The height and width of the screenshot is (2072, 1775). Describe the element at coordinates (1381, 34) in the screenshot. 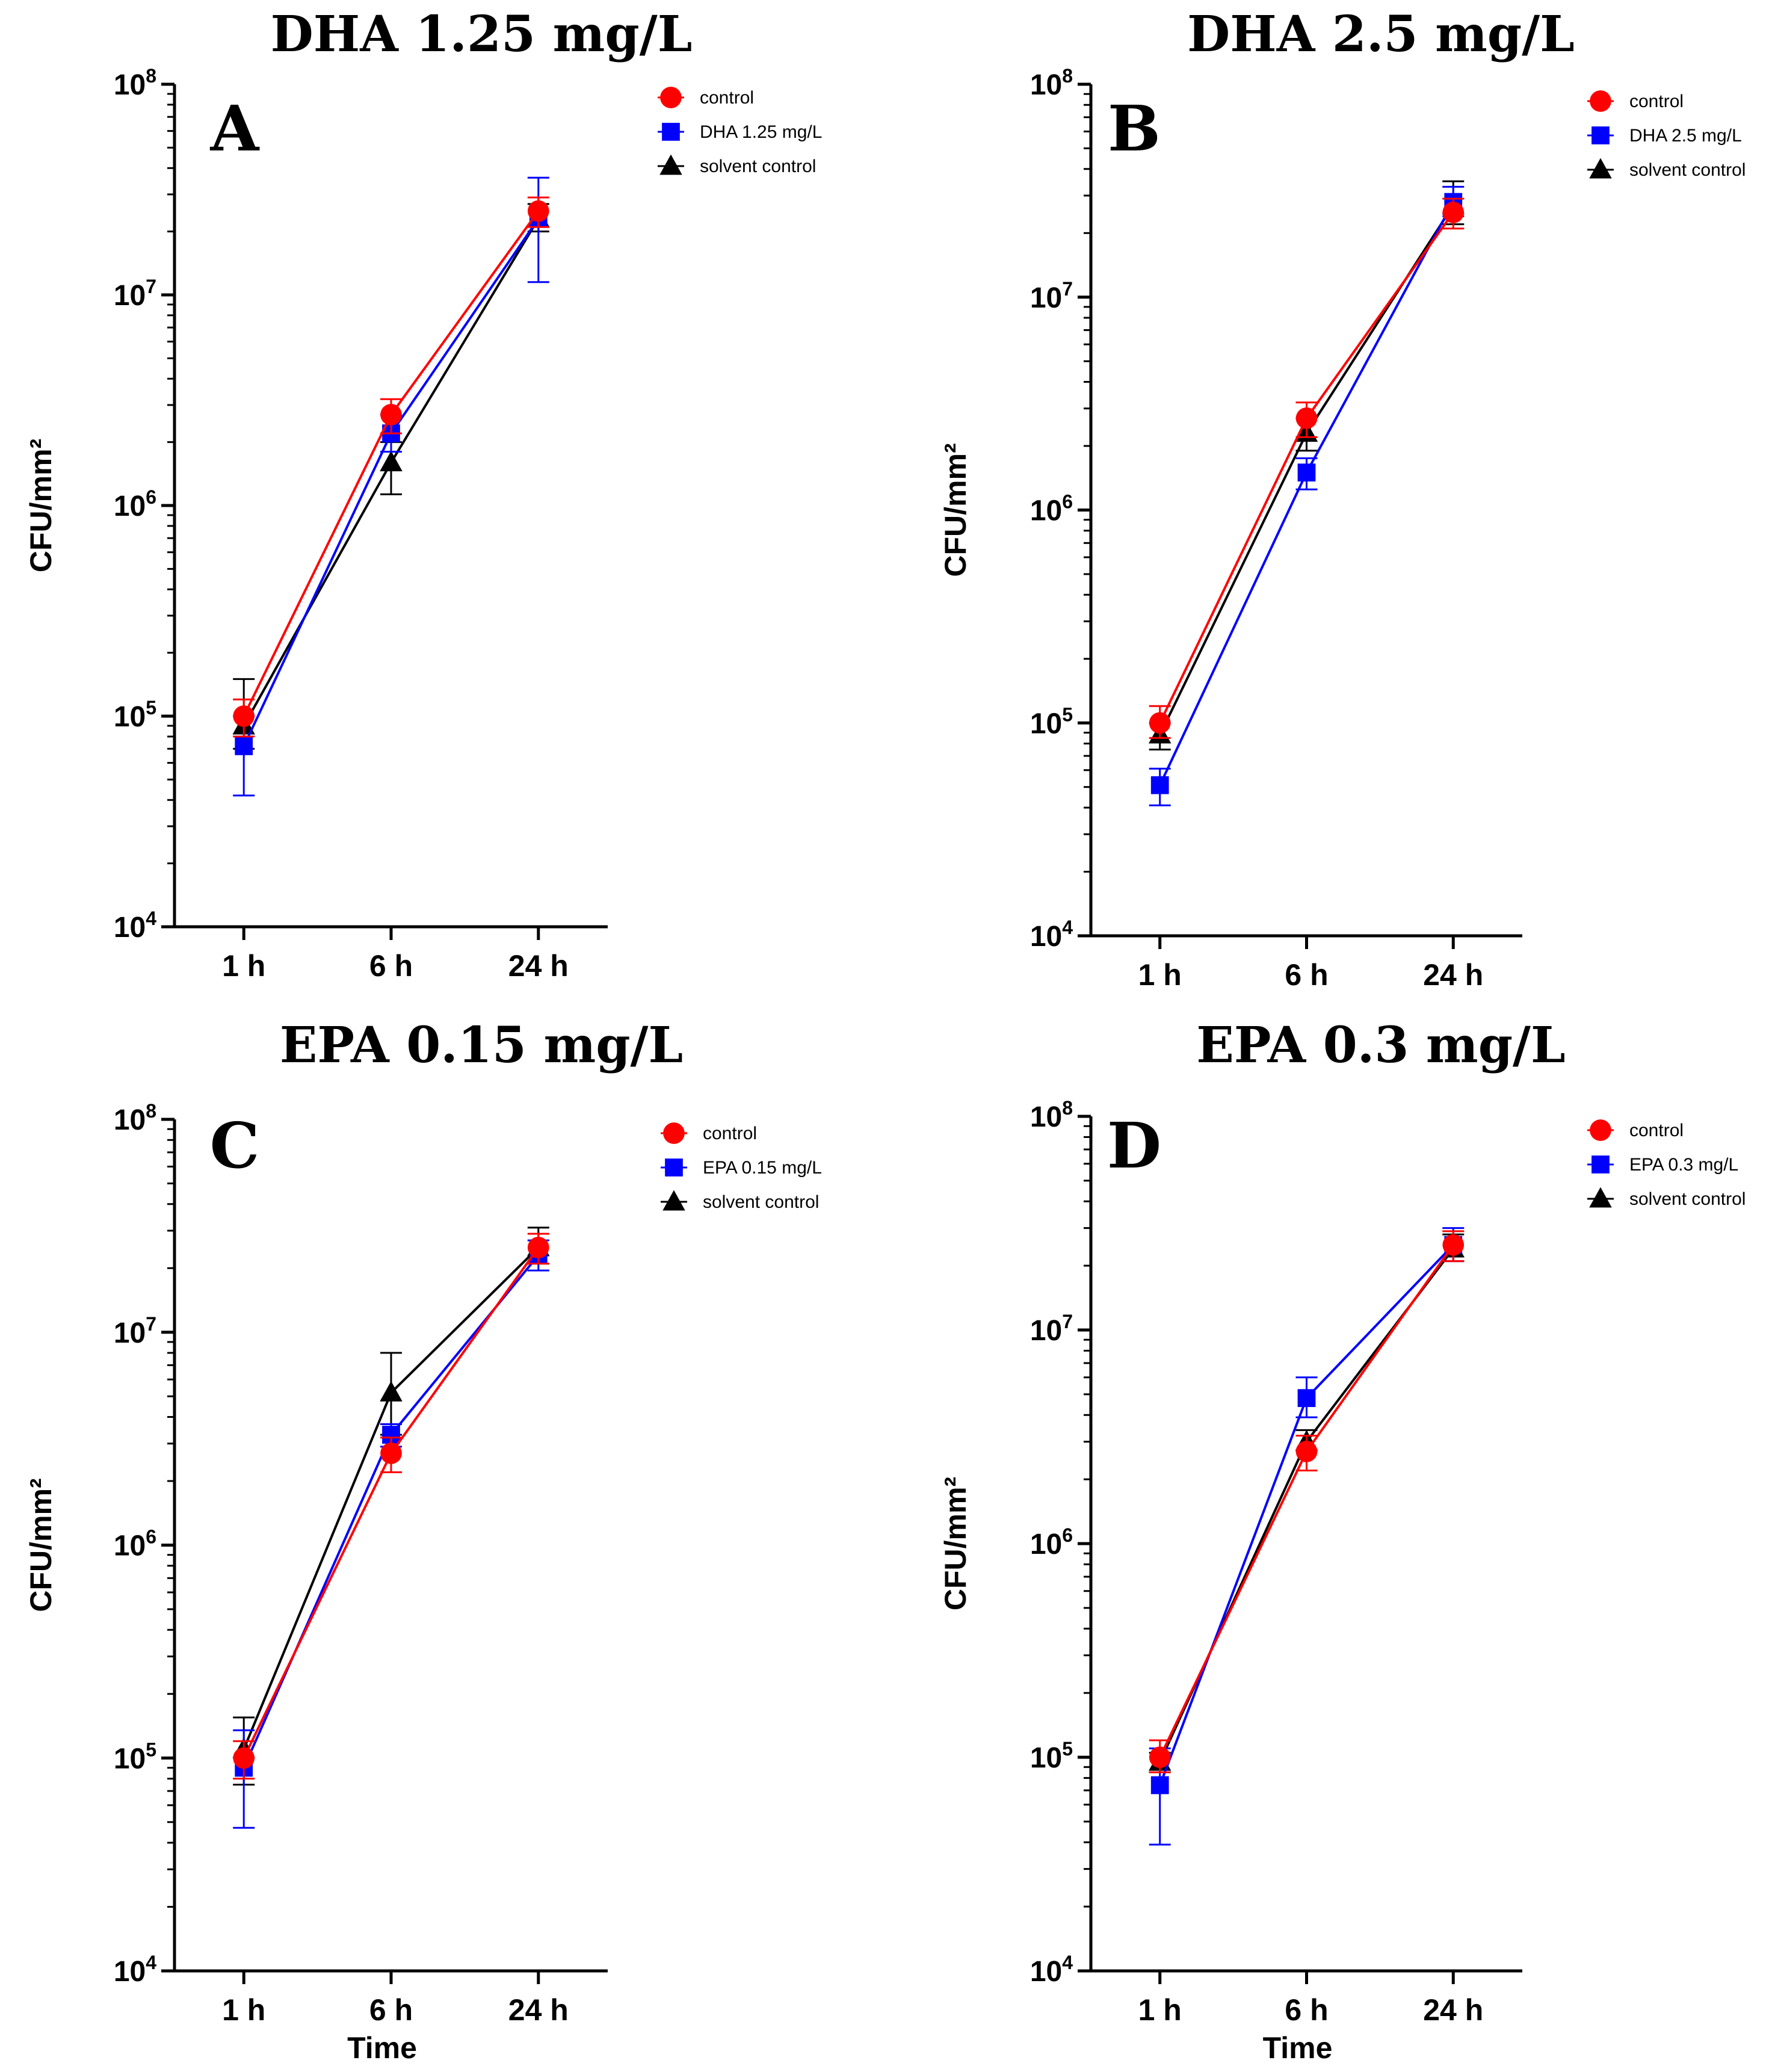

I see `panel-title: DHA 2.5 mg/L` at that location.